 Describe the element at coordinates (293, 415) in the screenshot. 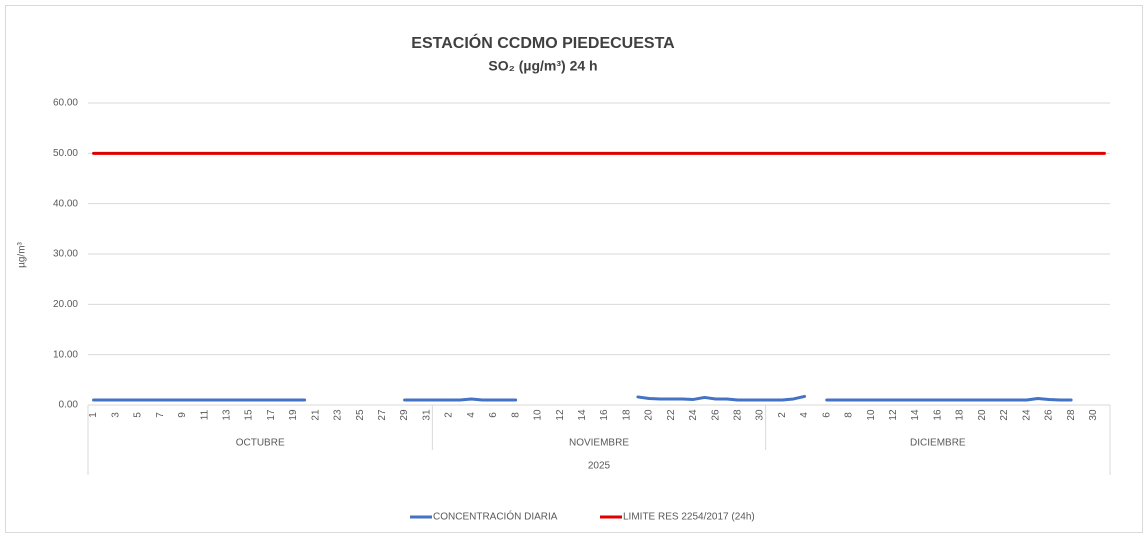

I see `x-tick-label: 19` at that location.